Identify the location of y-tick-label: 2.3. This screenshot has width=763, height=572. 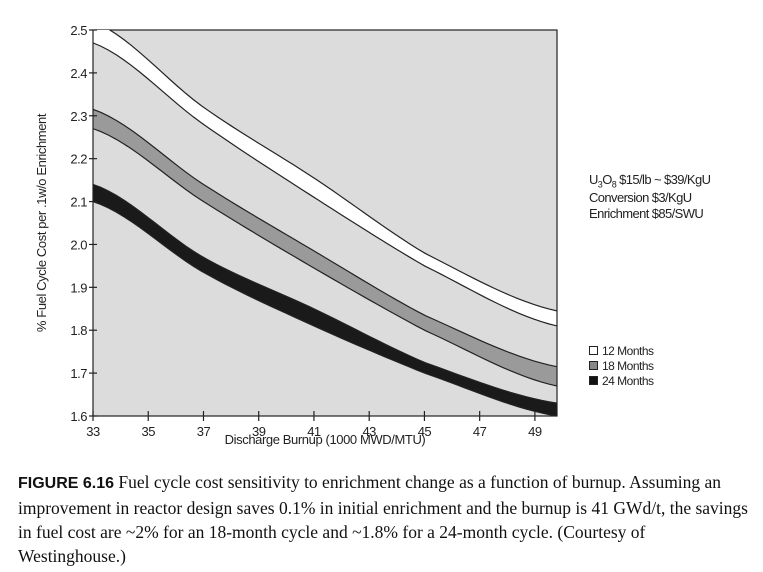
(78, 116).